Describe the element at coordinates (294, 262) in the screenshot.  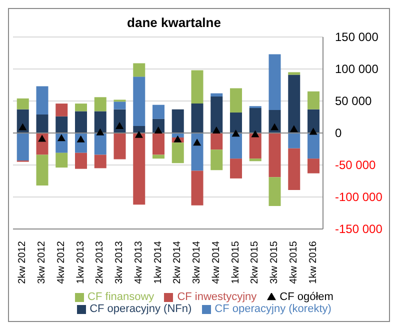
I see `x-tick-label: 4kw 2015` at that location.